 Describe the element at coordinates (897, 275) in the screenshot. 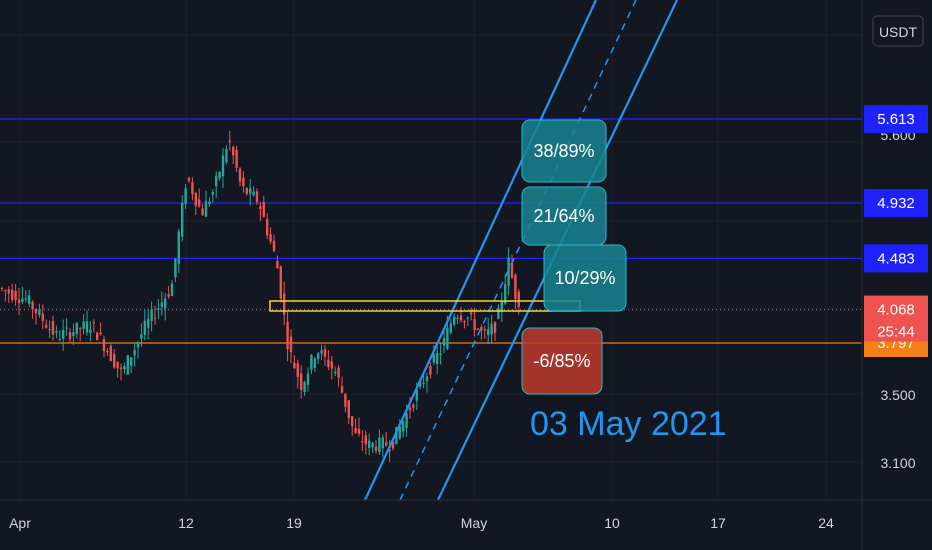

I see `price-axis` at that location.